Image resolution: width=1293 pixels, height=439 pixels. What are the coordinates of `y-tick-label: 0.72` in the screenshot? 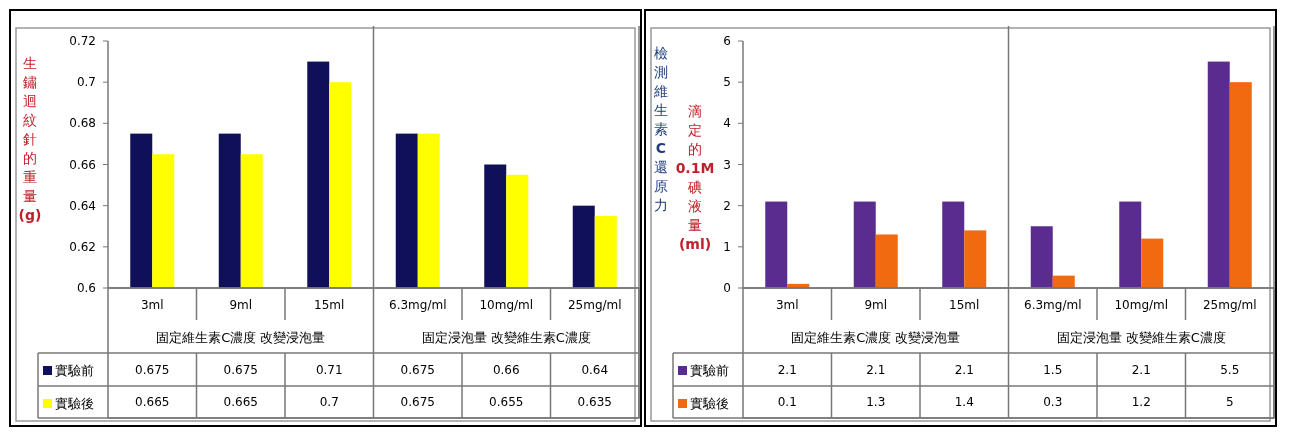 It's located at (82, 41).